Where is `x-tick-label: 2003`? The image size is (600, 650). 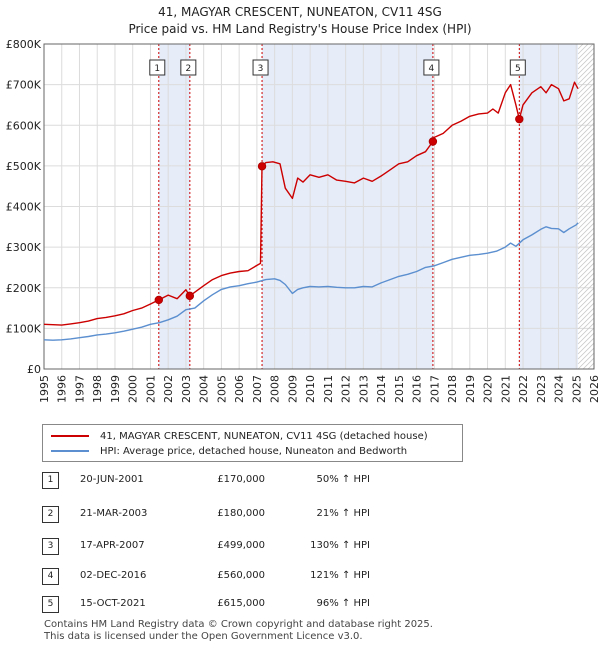 x-tick-label: 2003 is located at coordinates (186, 389).